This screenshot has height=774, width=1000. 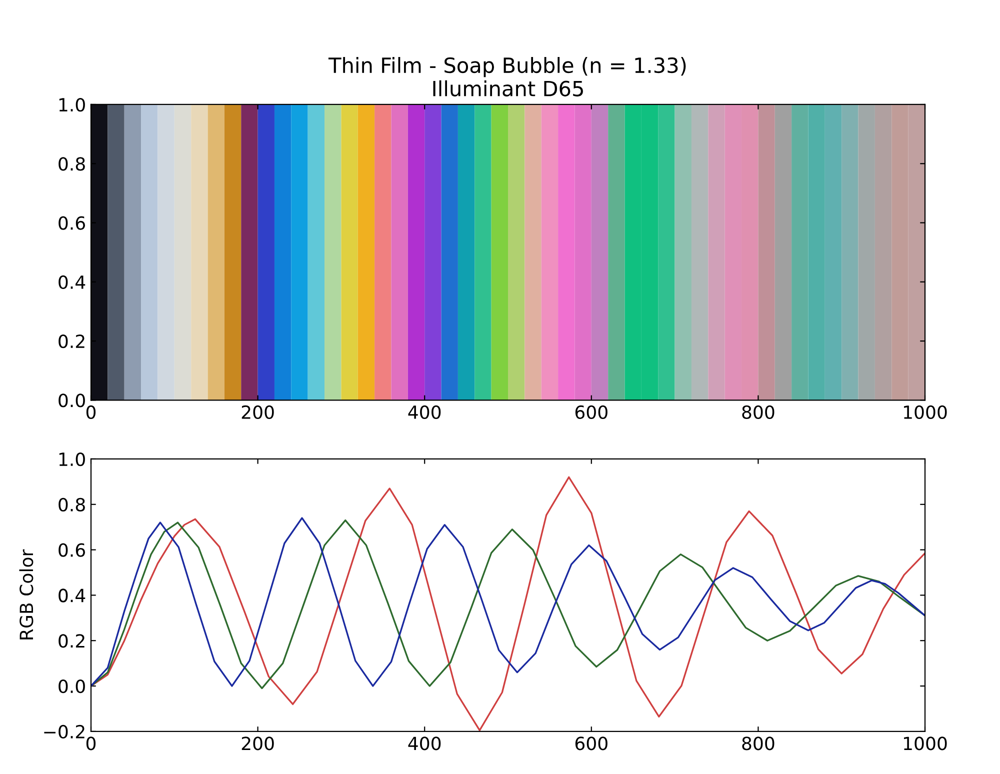 I want to click on y-axis-title: RGB Color, so click(x=26, y=594).